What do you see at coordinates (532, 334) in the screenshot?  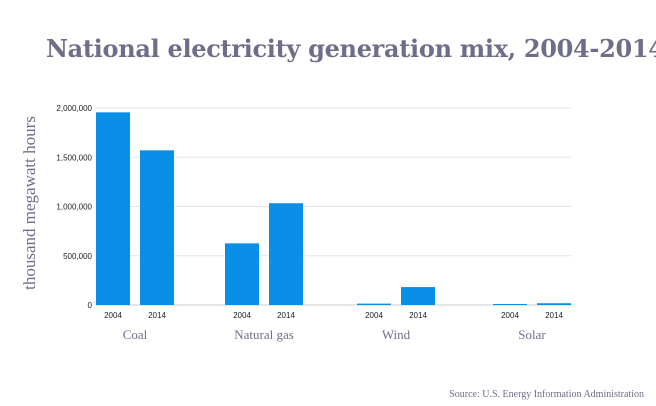 I see `category-label: Solar` at bounding box center [532, 334].